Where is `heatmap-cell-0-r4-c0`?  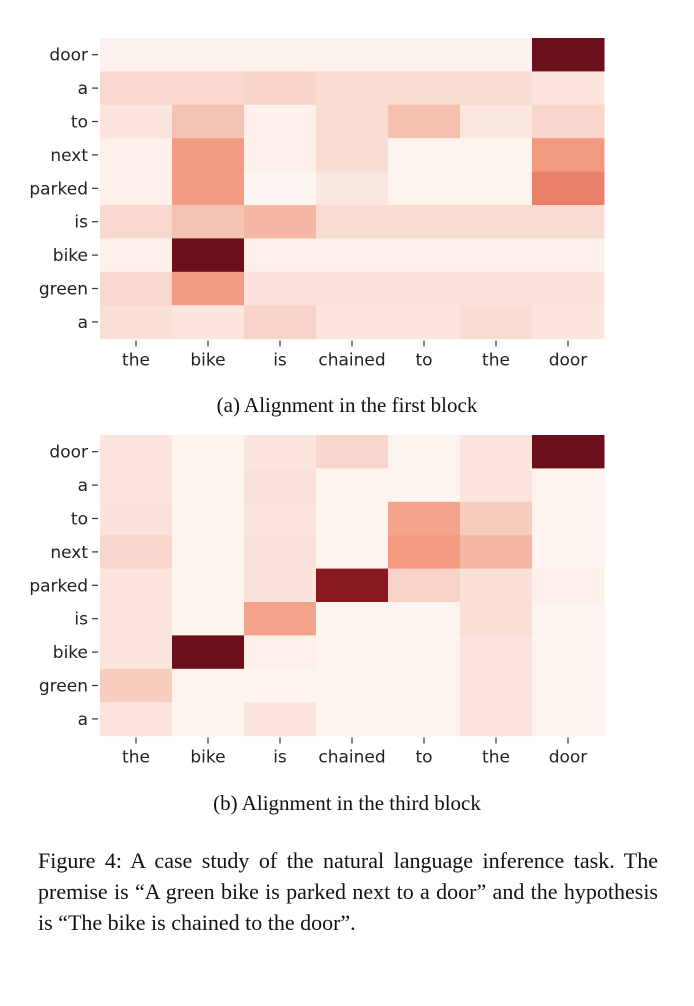
heatmap-cell-0-r4-c0 is located at coordinates (136, 188).